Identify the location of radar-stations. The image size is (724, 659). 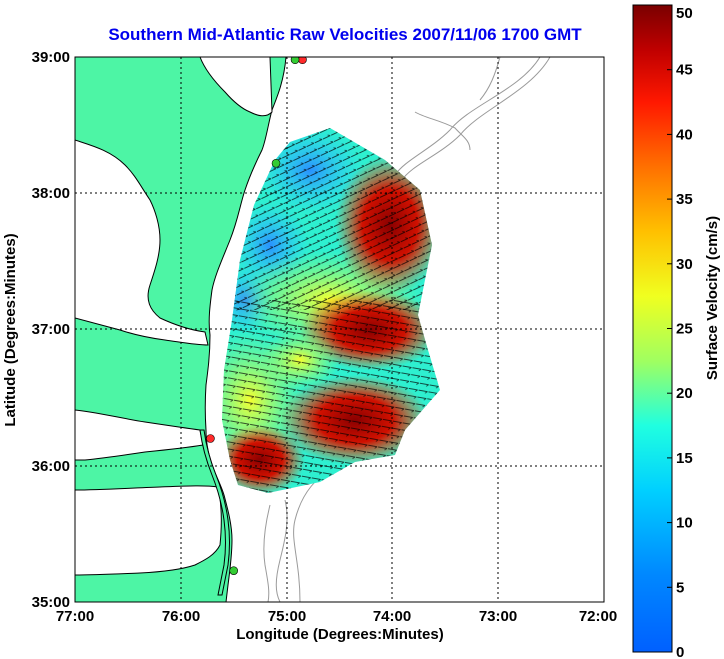
(256, 316).